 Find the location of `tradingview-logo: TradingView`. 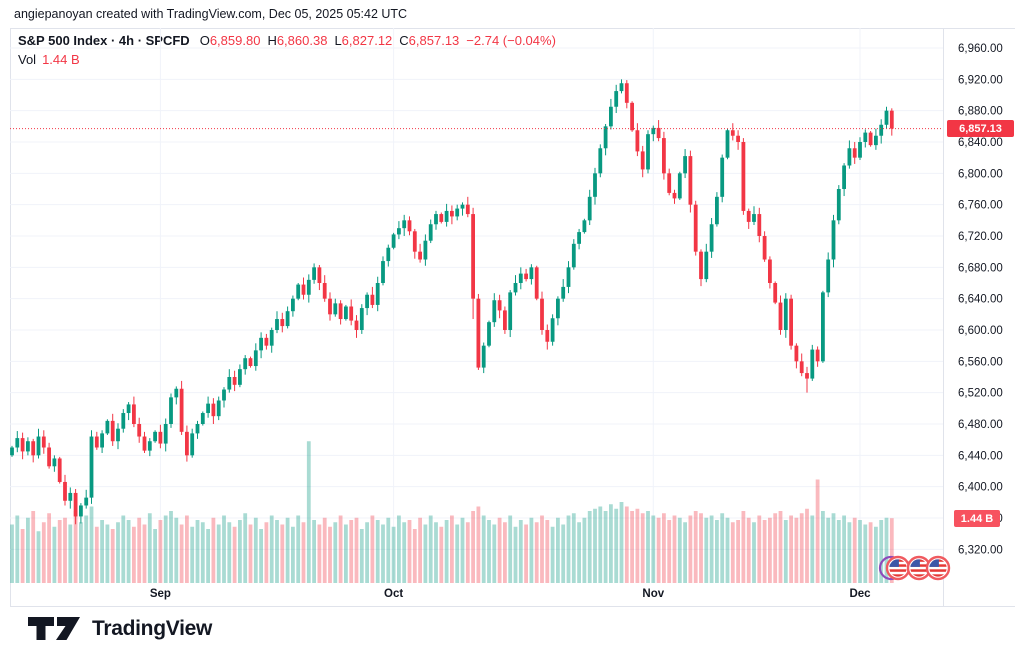

tradingview-logo: TradingView is located at coordinates (120, 629).